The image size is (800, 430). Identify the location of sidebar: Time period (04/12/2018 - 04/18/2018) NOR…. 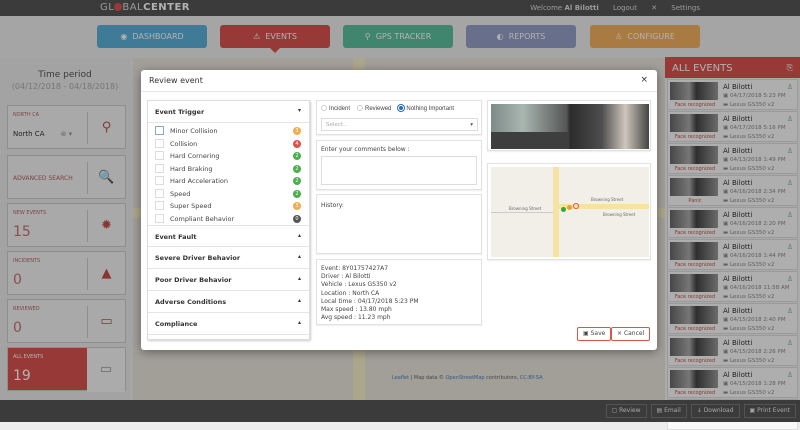
(65, 229).